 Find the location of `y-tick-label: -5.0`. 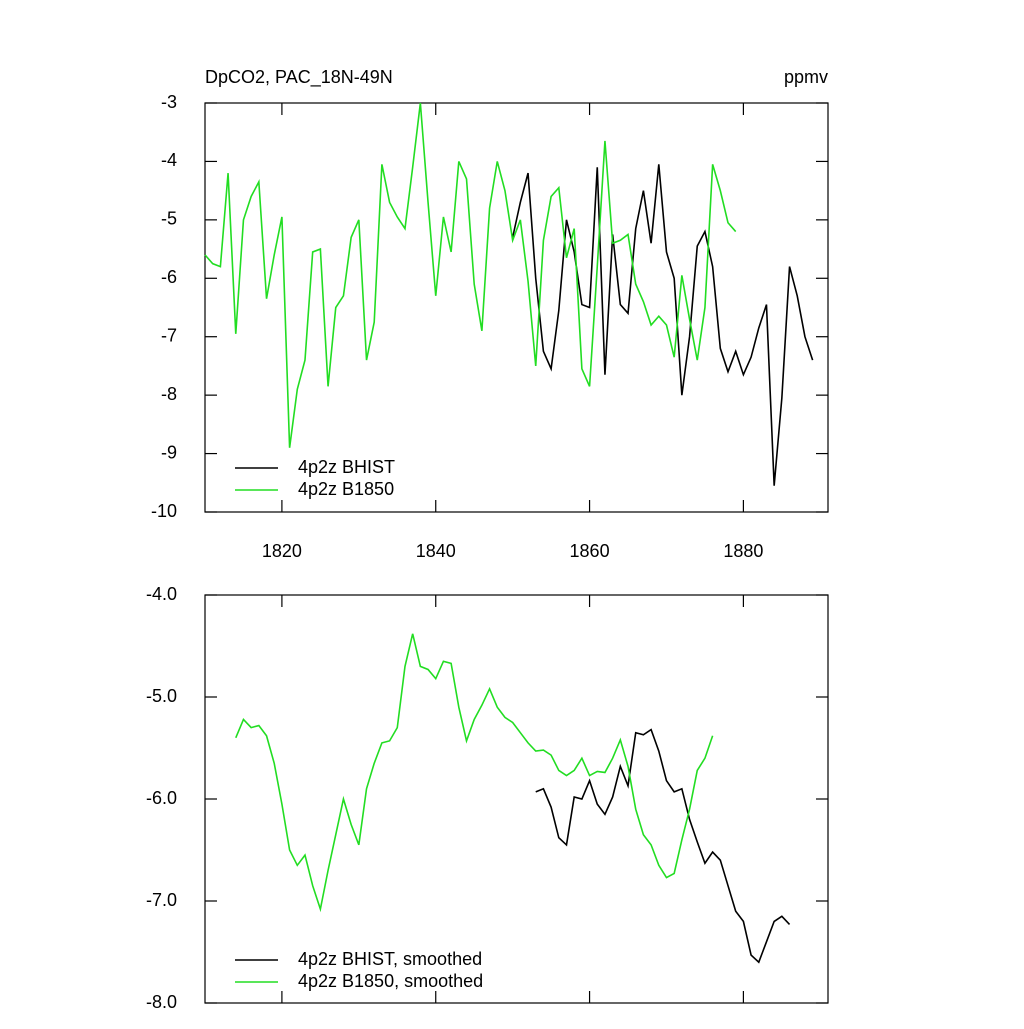

y-tick-label: -5.0 is located at coordinates (161, 696).